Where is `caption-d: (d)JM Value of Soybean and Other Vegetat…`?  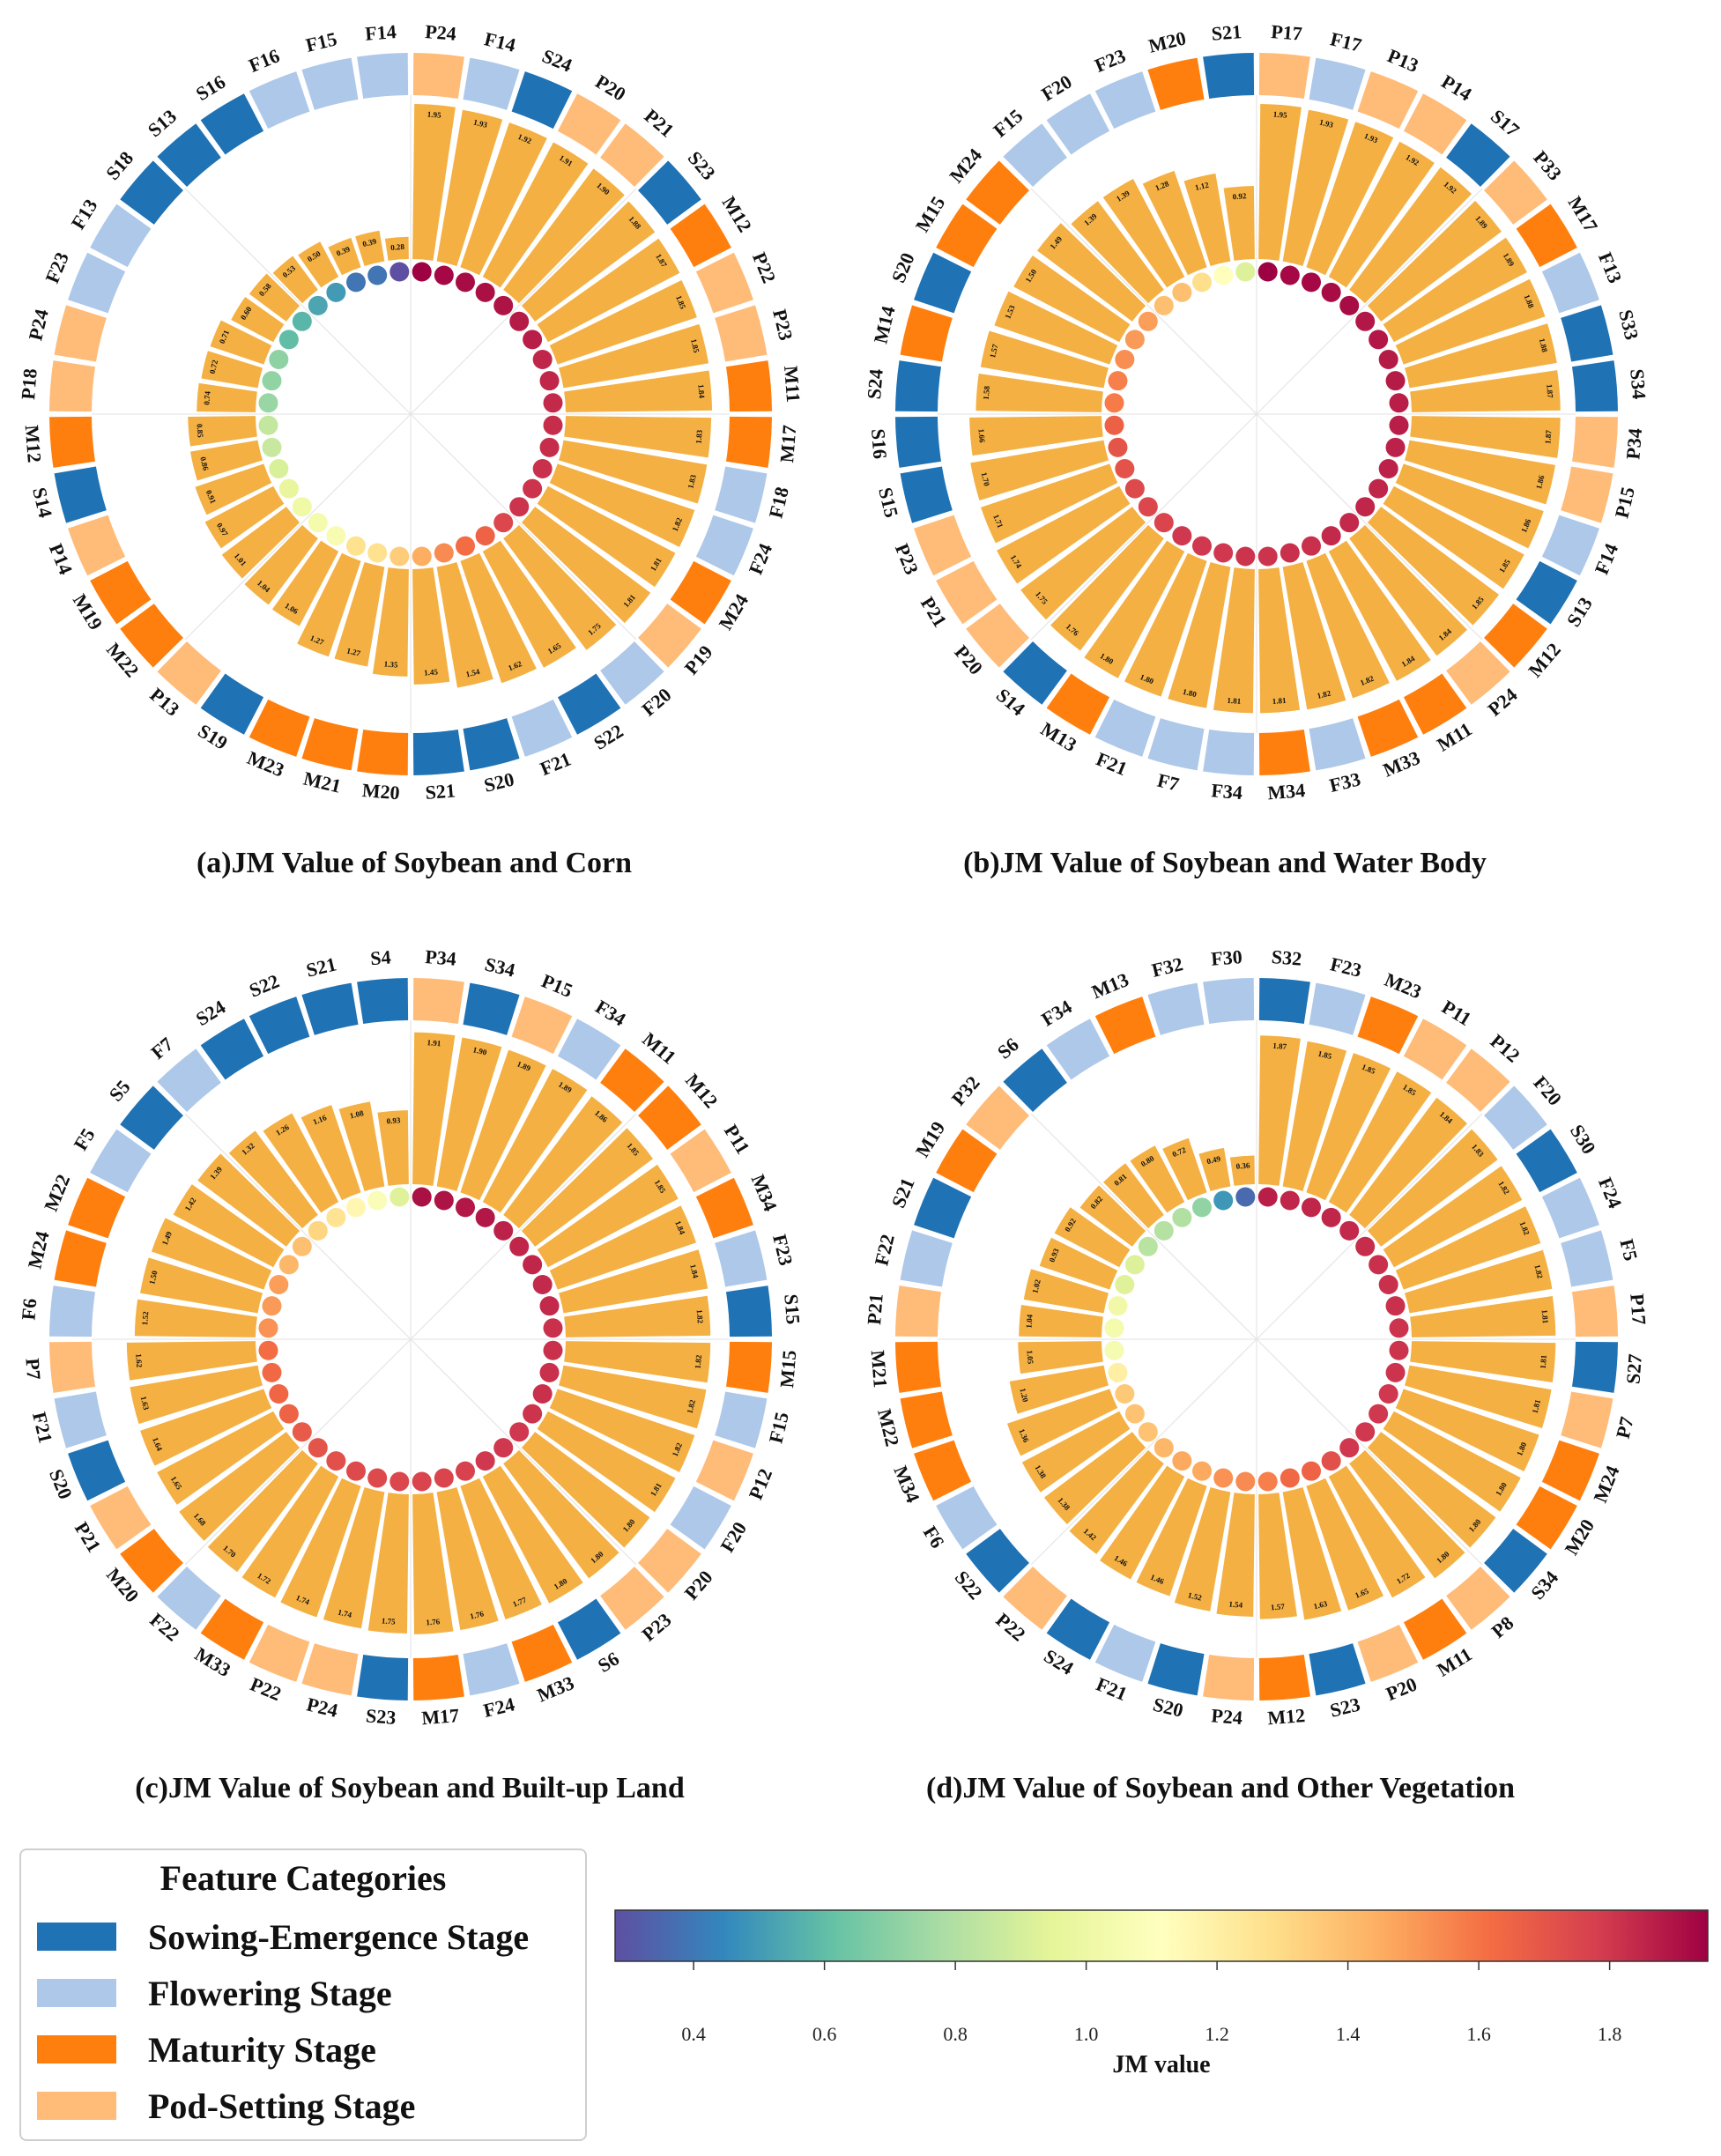
caption-d: (d)JM Value of Soybean and Other Vegetat… is located at coordinates (1220, 1788).